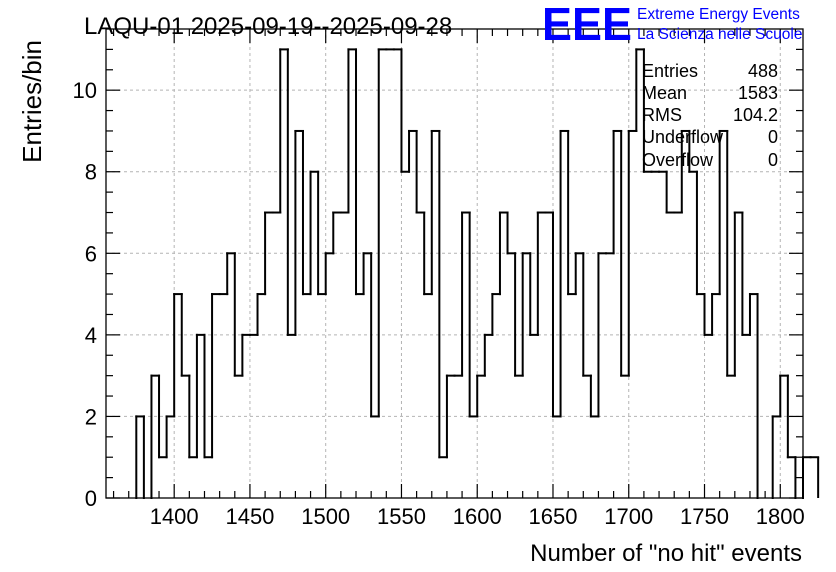  Describe the element at coordinates (718, 14) in the screenshot. I see `logo-line-1: Extreme Energy Events` at that location.